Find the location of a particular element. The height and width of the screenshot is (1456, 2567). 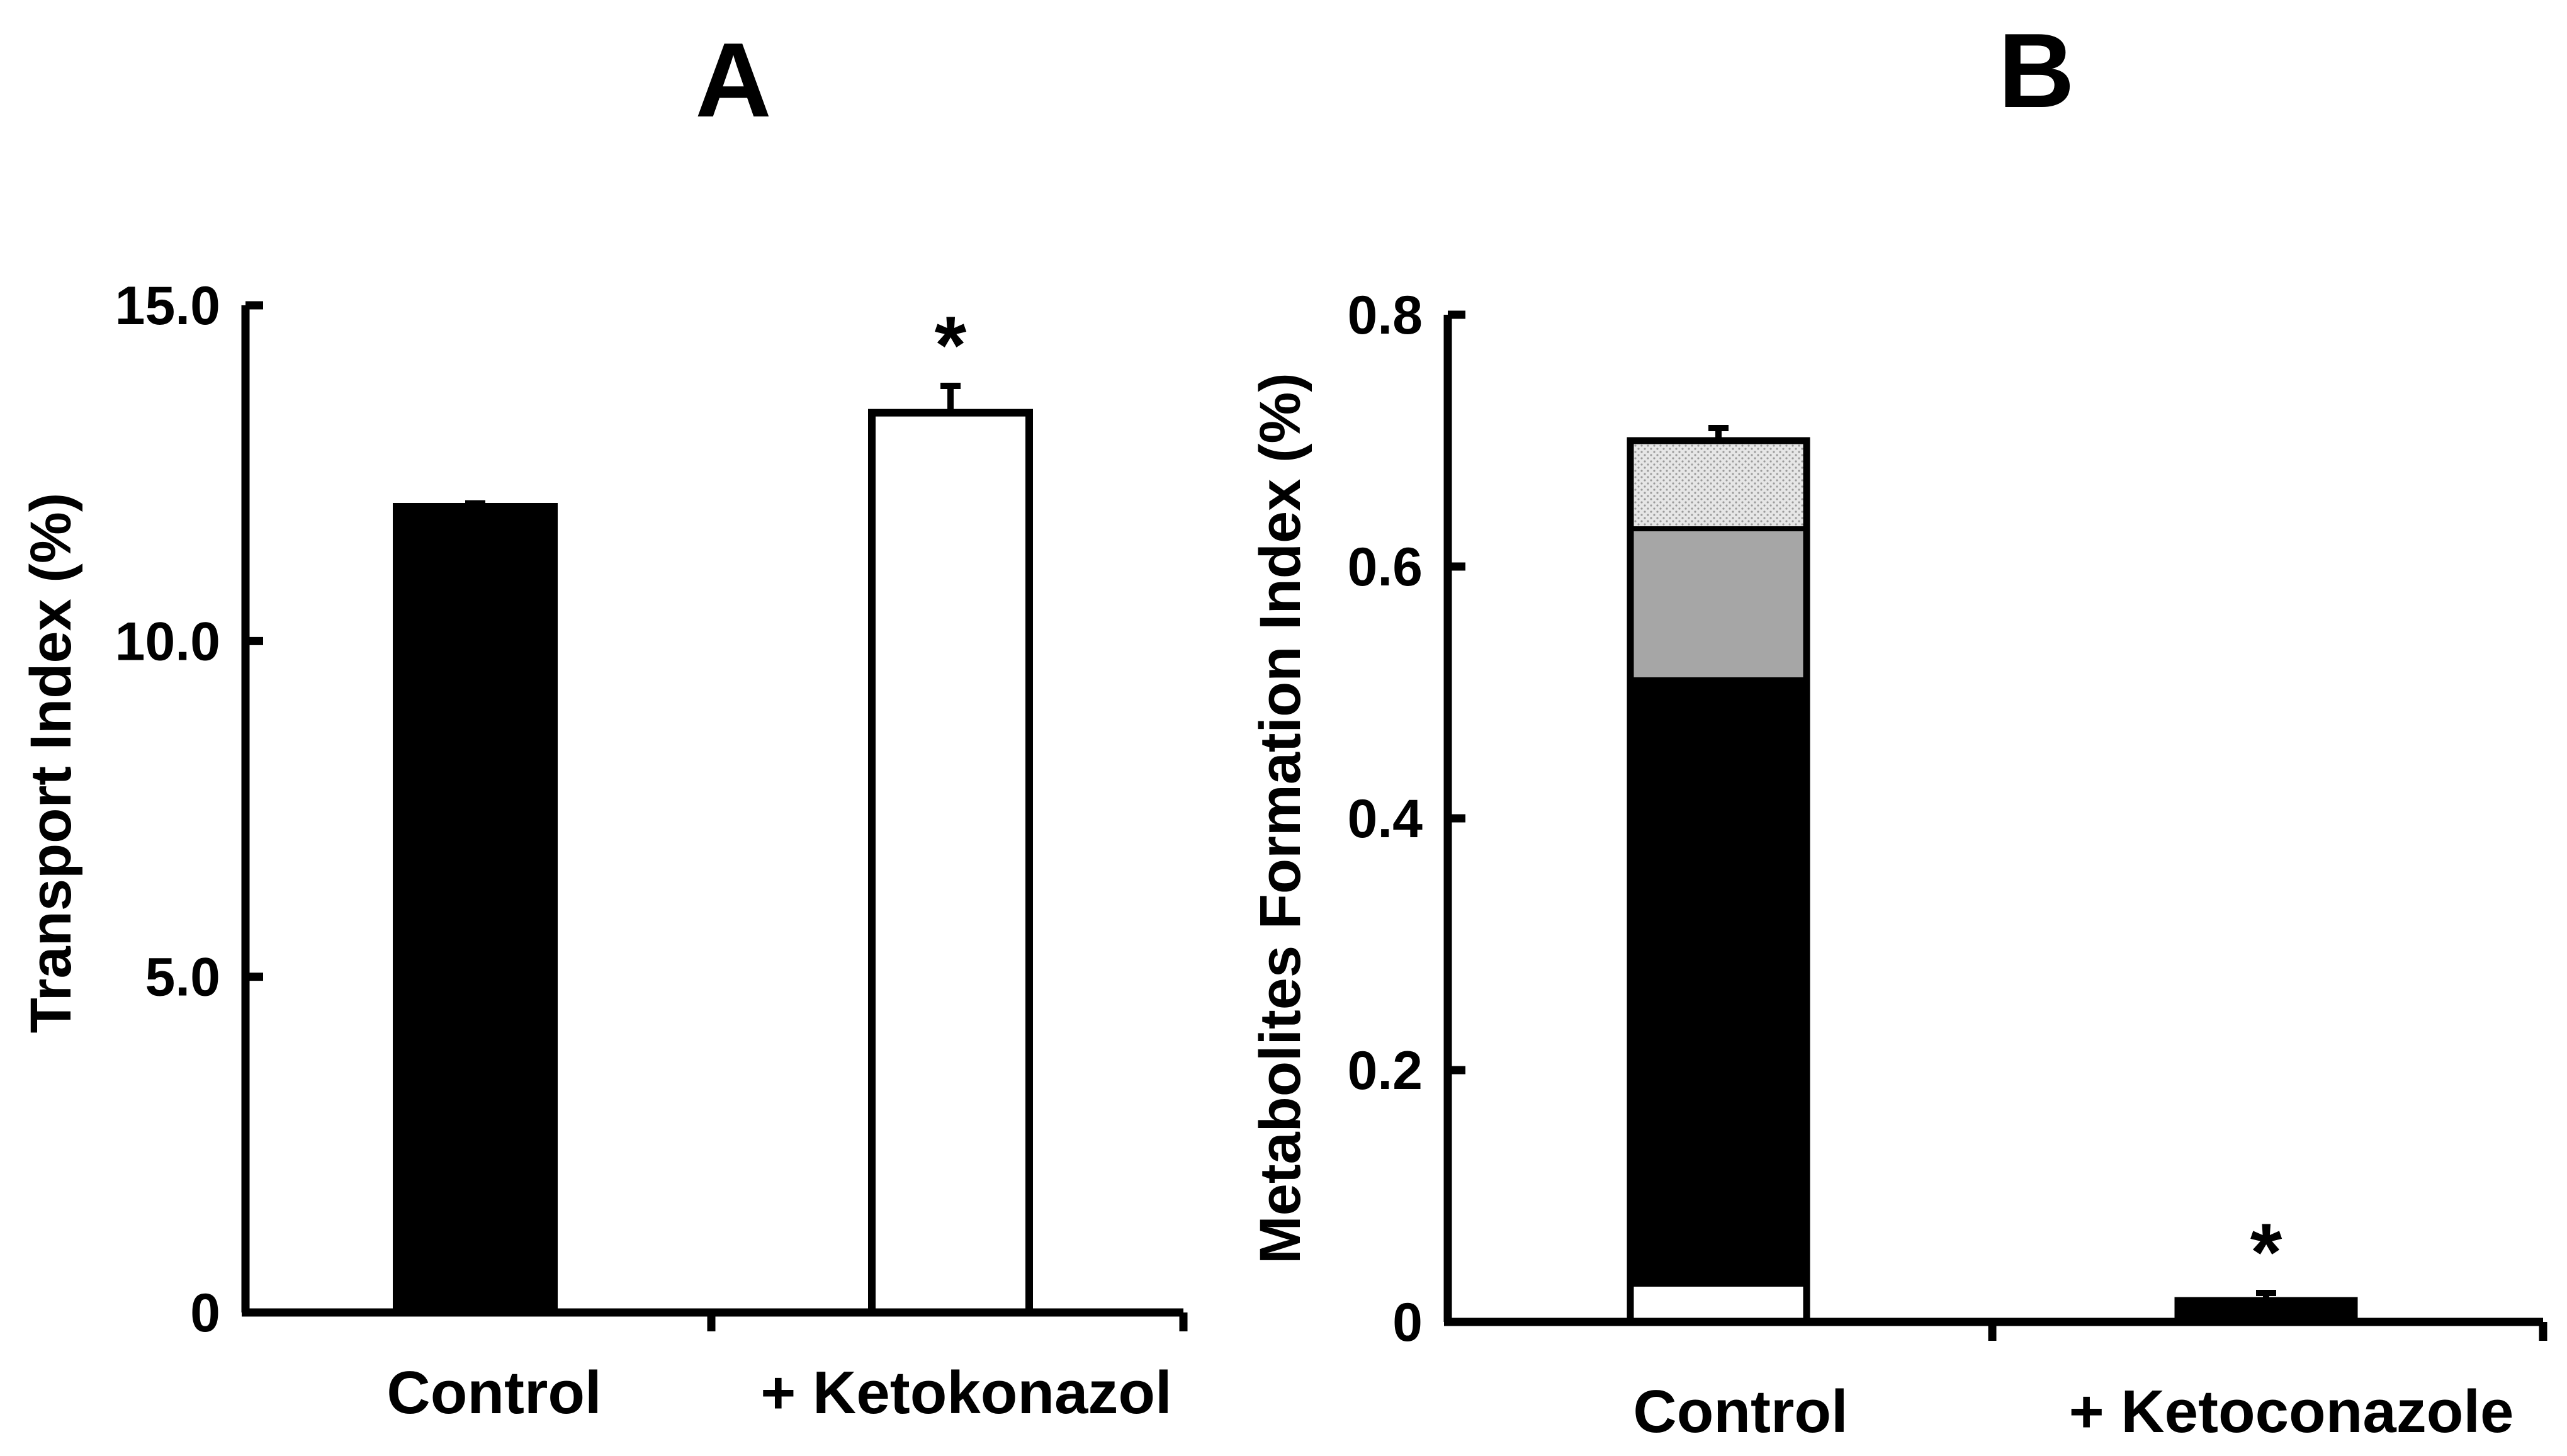

y-tick-label: 5.0 is located at coordinates (182, 977).